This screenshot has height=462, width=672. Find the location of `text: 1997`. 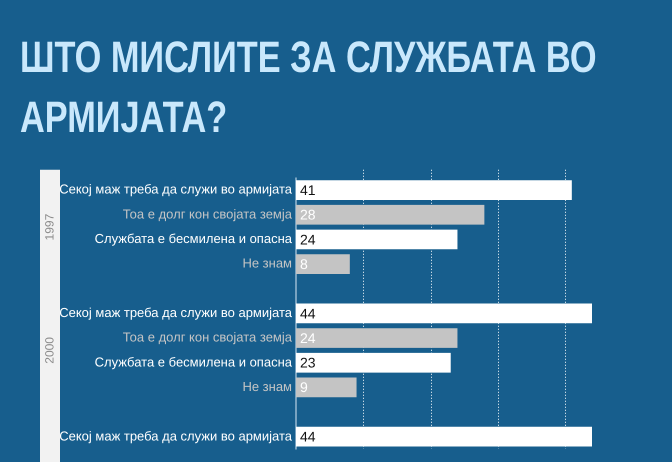

text: 1997 is located at coordinates (49, 226).